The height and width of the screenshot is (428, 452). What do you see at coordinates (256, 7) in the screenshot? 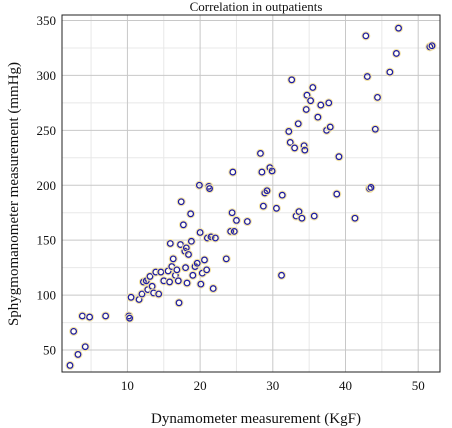
I see `chart-title: Correlation in outpatients` at bounding box center [256, 7].